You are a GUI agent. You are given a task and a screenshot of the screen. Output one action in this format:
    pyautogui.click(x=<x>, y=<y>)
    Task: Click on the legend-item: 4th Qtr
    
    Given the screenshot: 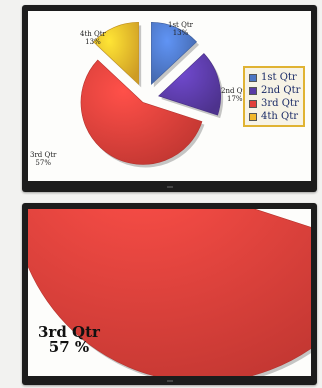 What is the action you would take?
    pyautogui.click(x=274, y=116)
    